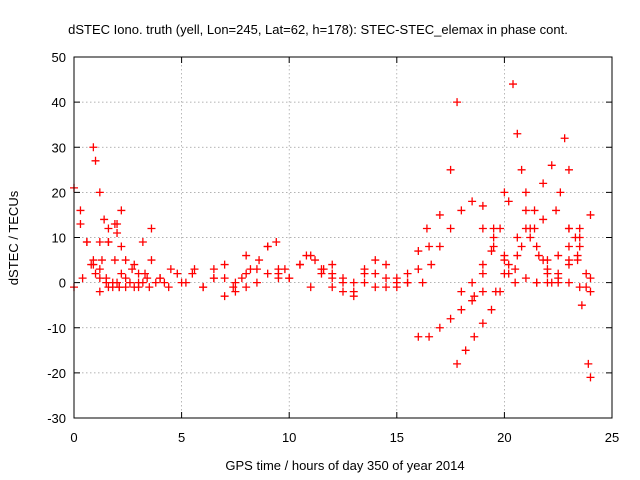 This screenshot has height=480, width=640. I want to click on y-tick-label: -20, so click(56, 373).